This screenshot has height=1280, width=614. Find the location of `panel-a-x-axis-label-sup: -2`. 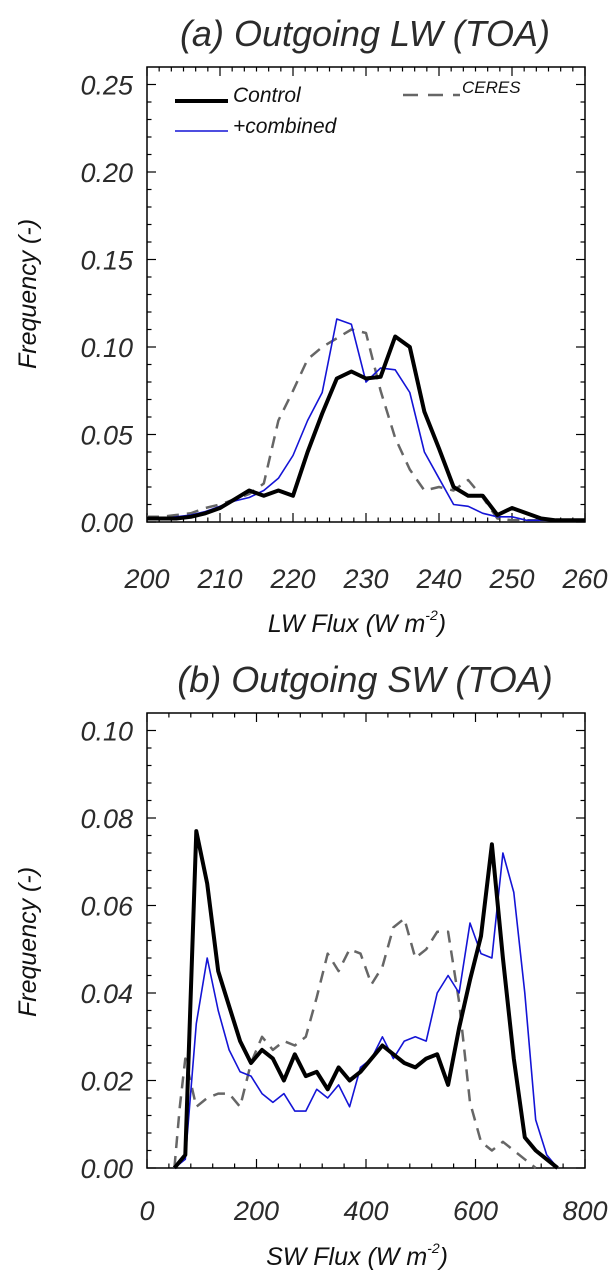

panel-a-x-axis-label-sup: -2 is located at coordinates (431, 615).